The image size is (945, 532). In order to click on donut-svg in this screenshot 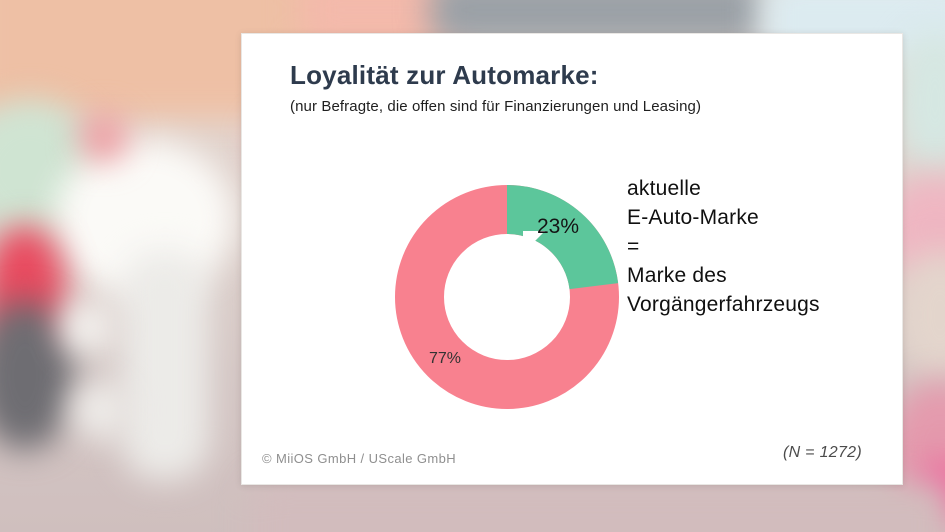, I will do `click(507, 297)`.